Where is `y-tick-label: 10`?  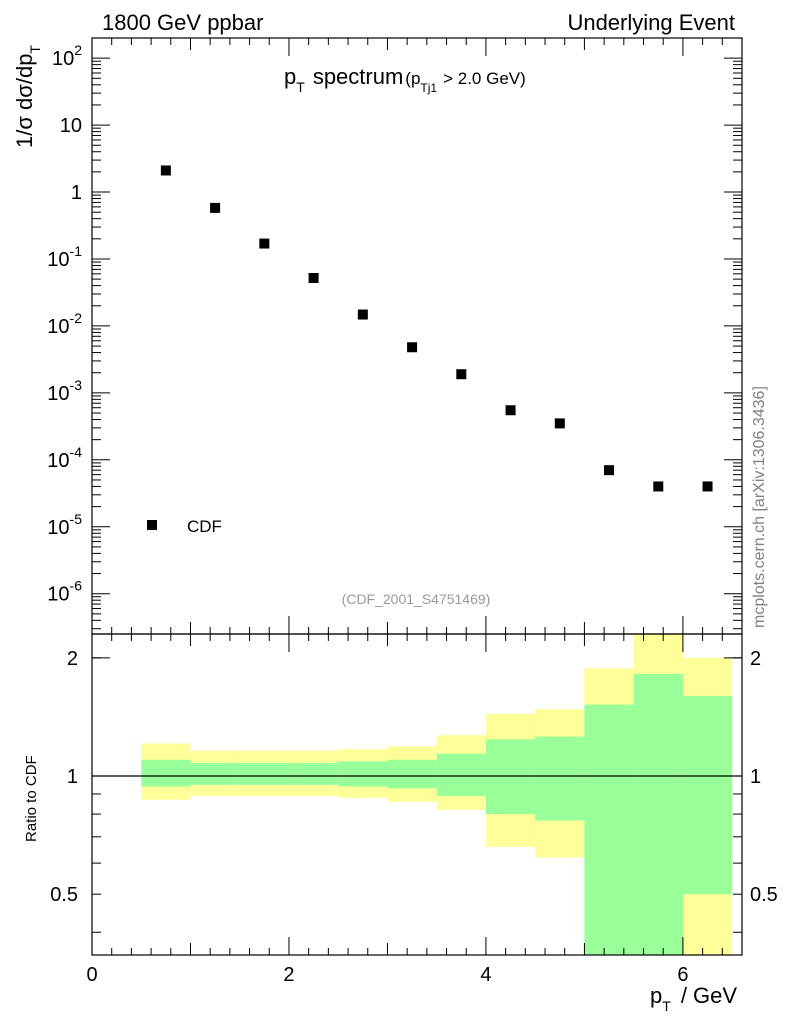 y-tick-label: 10 is located at coordinates (71, 126).